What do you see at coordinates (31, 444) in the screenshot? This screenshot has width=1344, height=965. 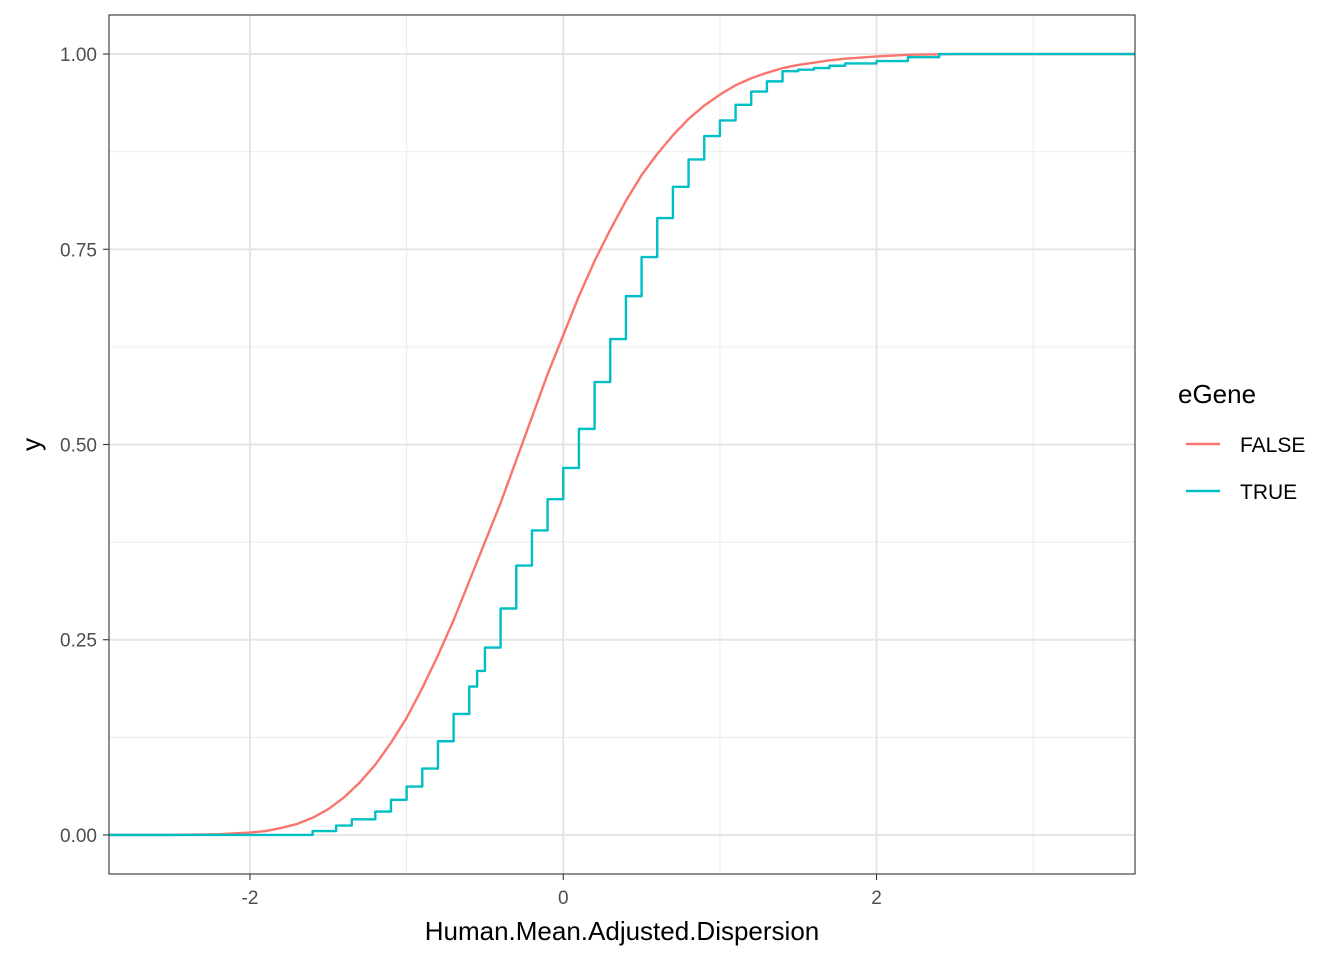 I see `y-axis-title: y` at bounding box center [31, 444].